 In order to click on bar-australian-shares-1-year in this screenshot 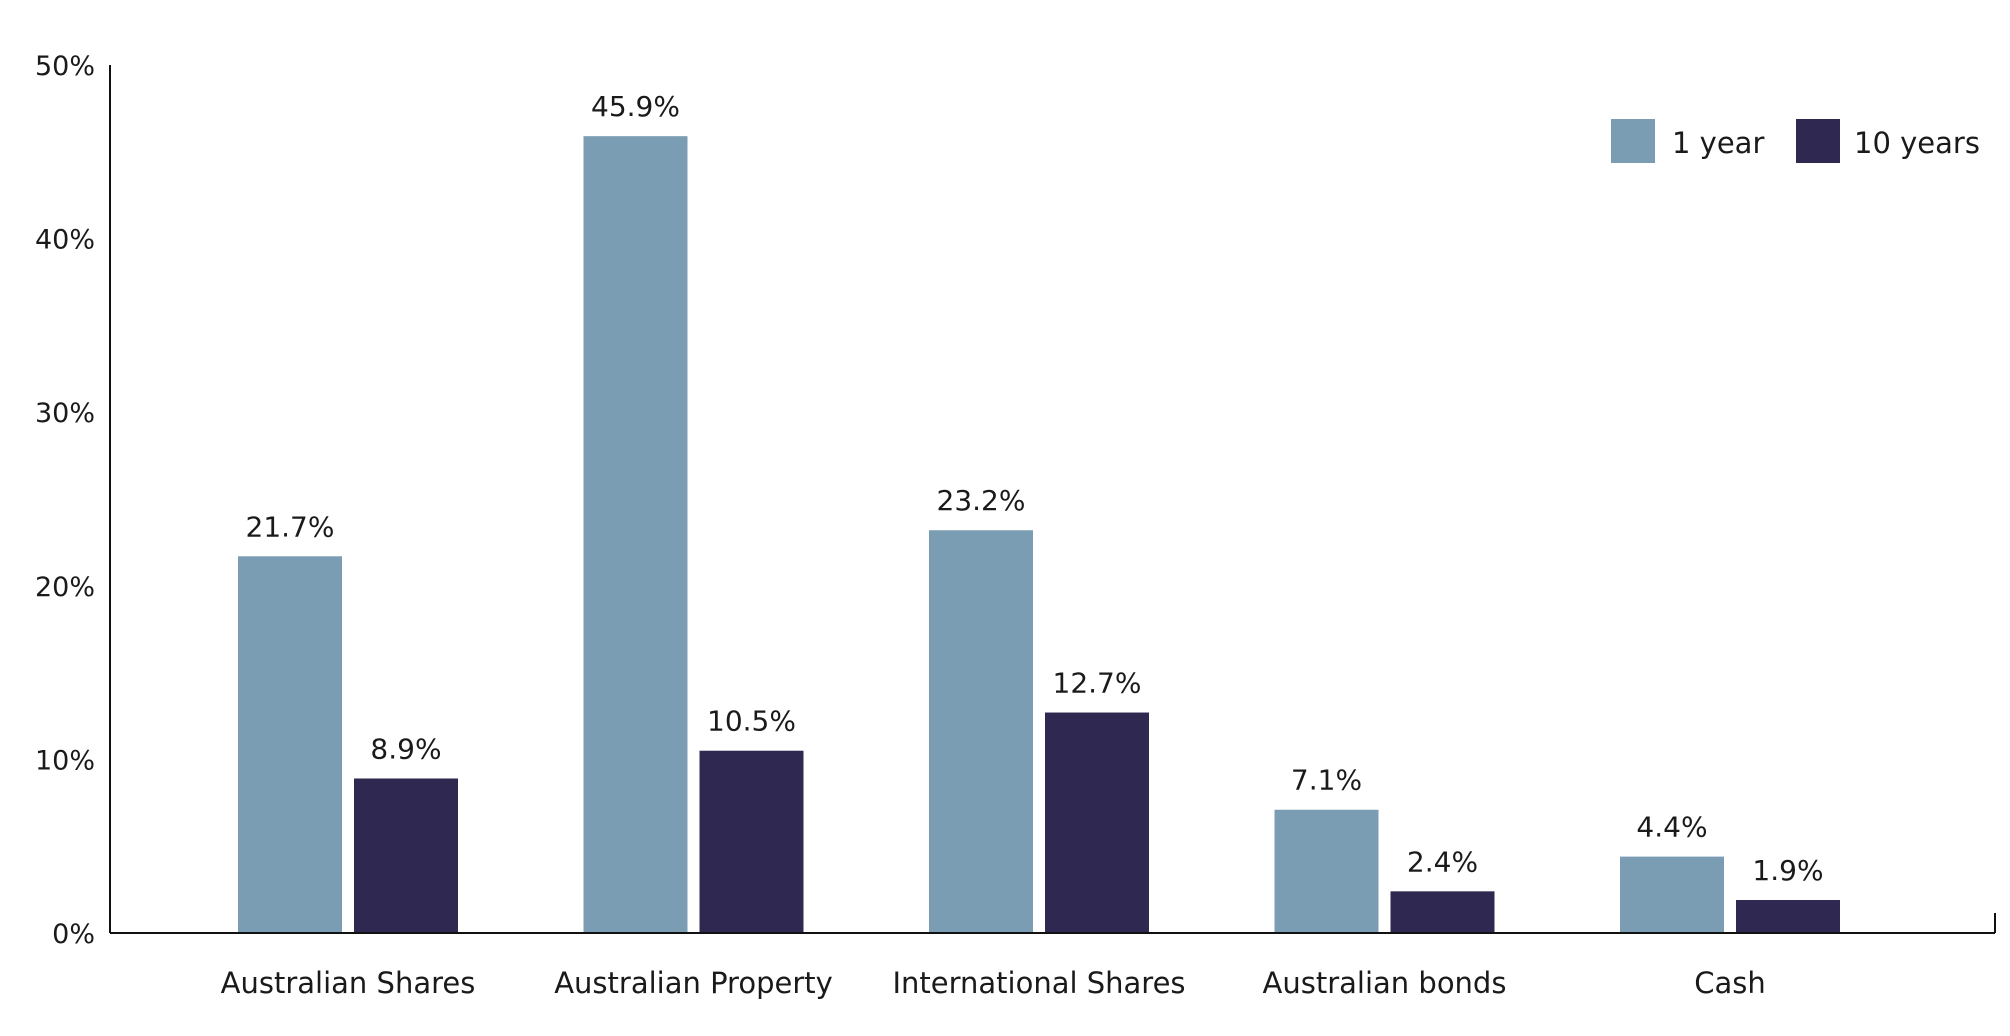, I will do `click(290, 744)`.